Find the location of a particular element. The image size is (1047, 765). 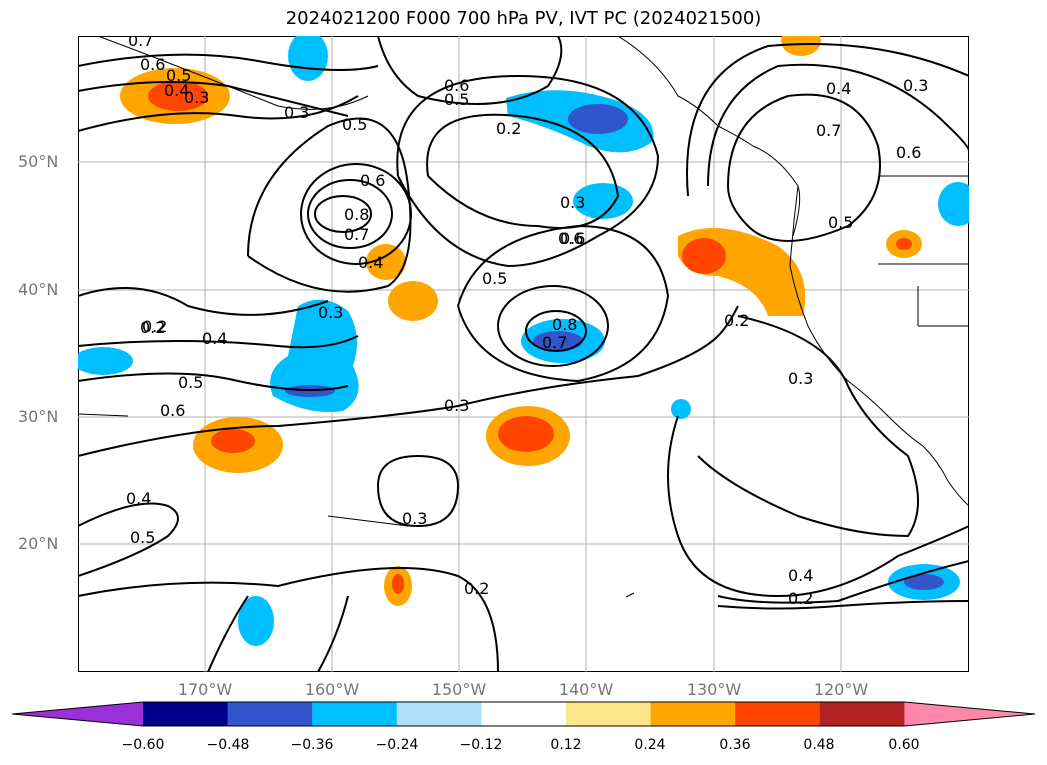

lat-label-40n: 40°N is located at coordinates (38, 289).